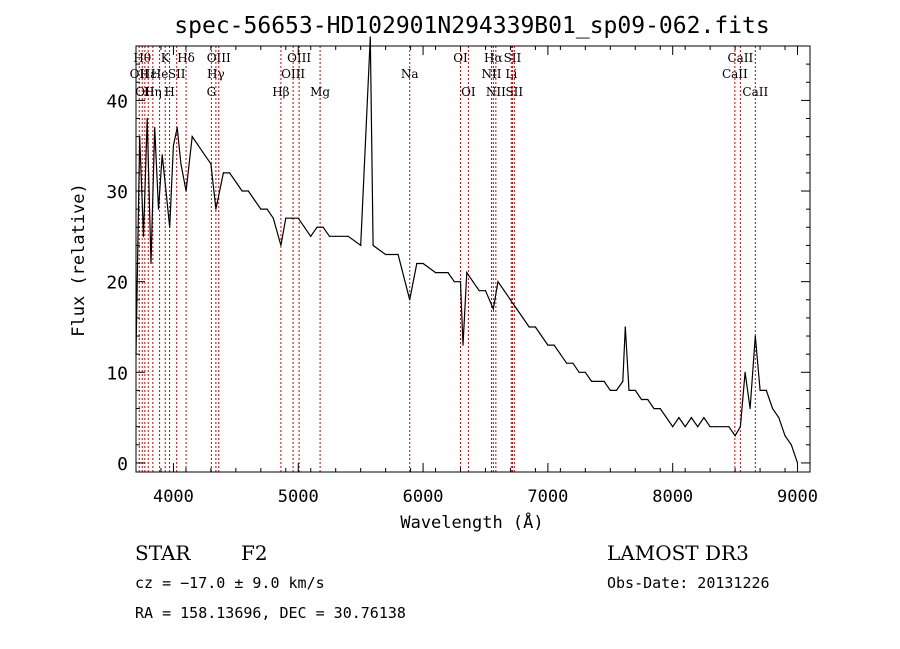 The height and width of the screenshot is (649, 900). What do you see at coordinates (117, 373) in the screenshot?
I see `y-tick-label-1: 10` at bounding box center [117, 373].